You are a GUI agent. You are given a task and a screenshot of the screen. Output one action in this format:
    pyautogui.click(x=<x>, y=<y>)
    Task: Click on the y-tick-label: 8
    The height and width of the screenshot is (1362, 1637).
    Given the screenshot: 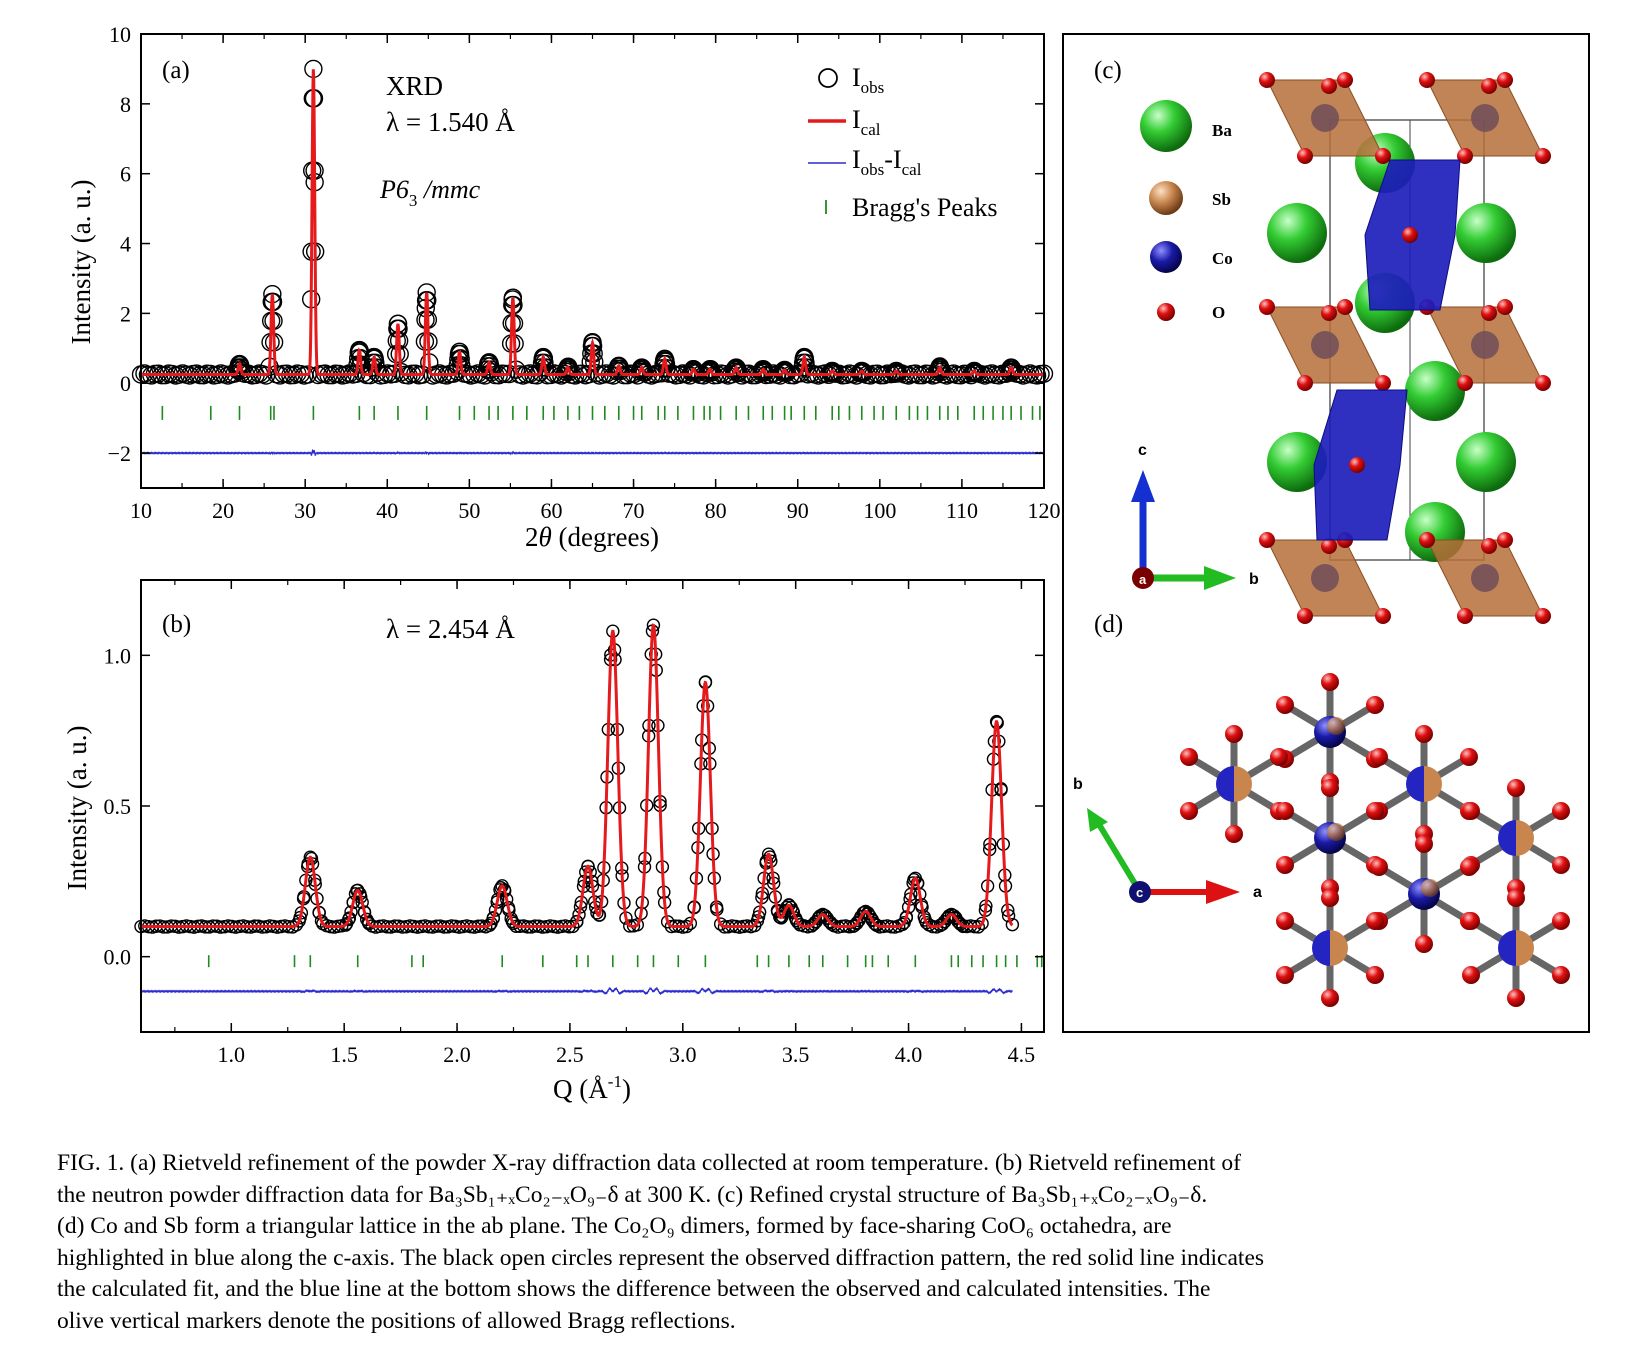 What is the action you would take?
    pyautogui.click(x=125, y=104)
    